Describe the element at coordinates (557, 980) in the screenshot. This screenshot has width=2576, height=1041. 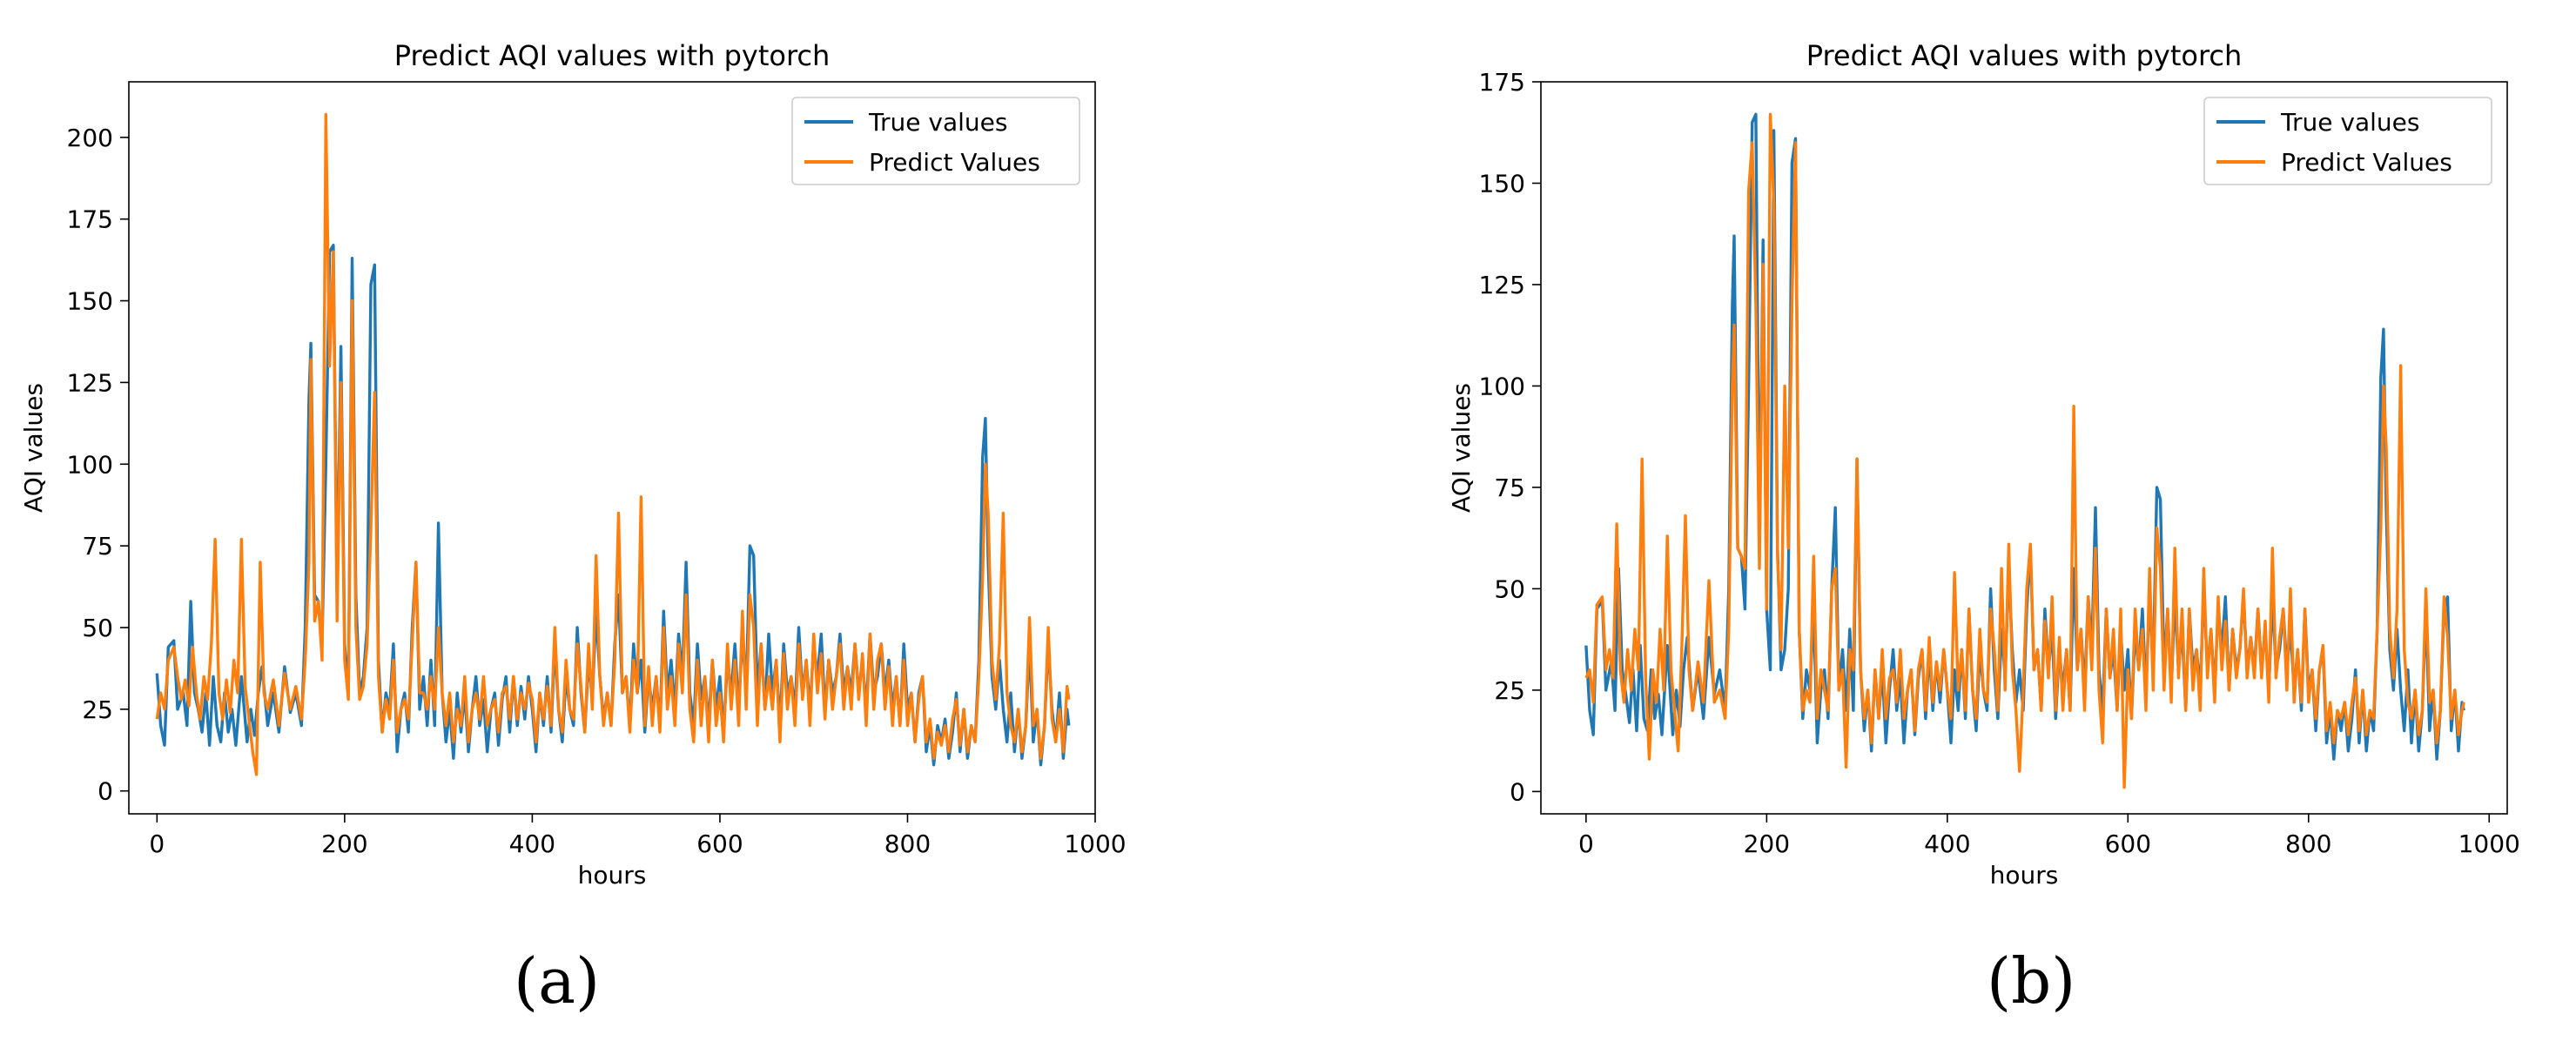
I see `panel-label-a: (a)` at that location.